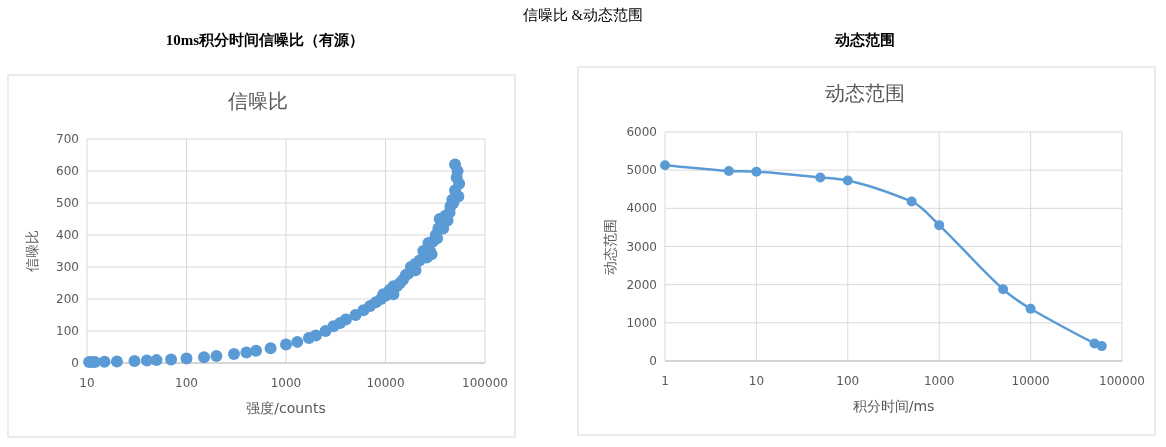 This screenshot has width=1166, height=447. Describe the element at coordinates (286, 408) in the screenshot. I see `x-axis-title: 强度/counts` at that location.